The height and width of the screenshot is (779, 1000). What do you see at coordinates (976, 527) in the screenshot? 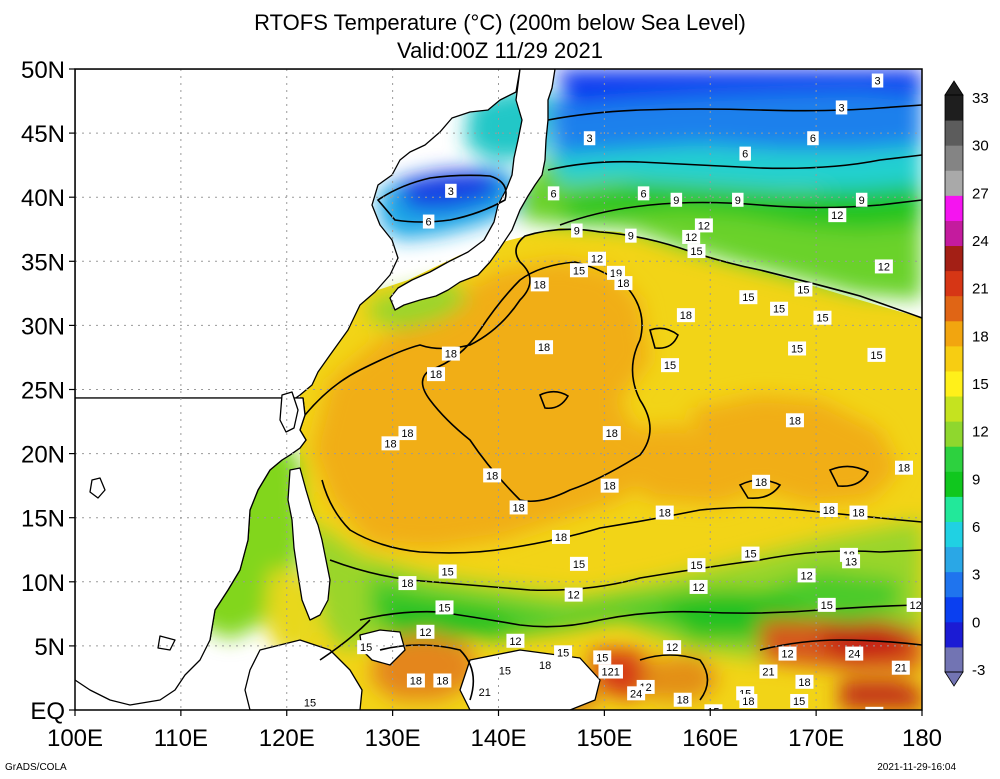
I see `colorbar-label: 6` at bounding box center [976, 527].